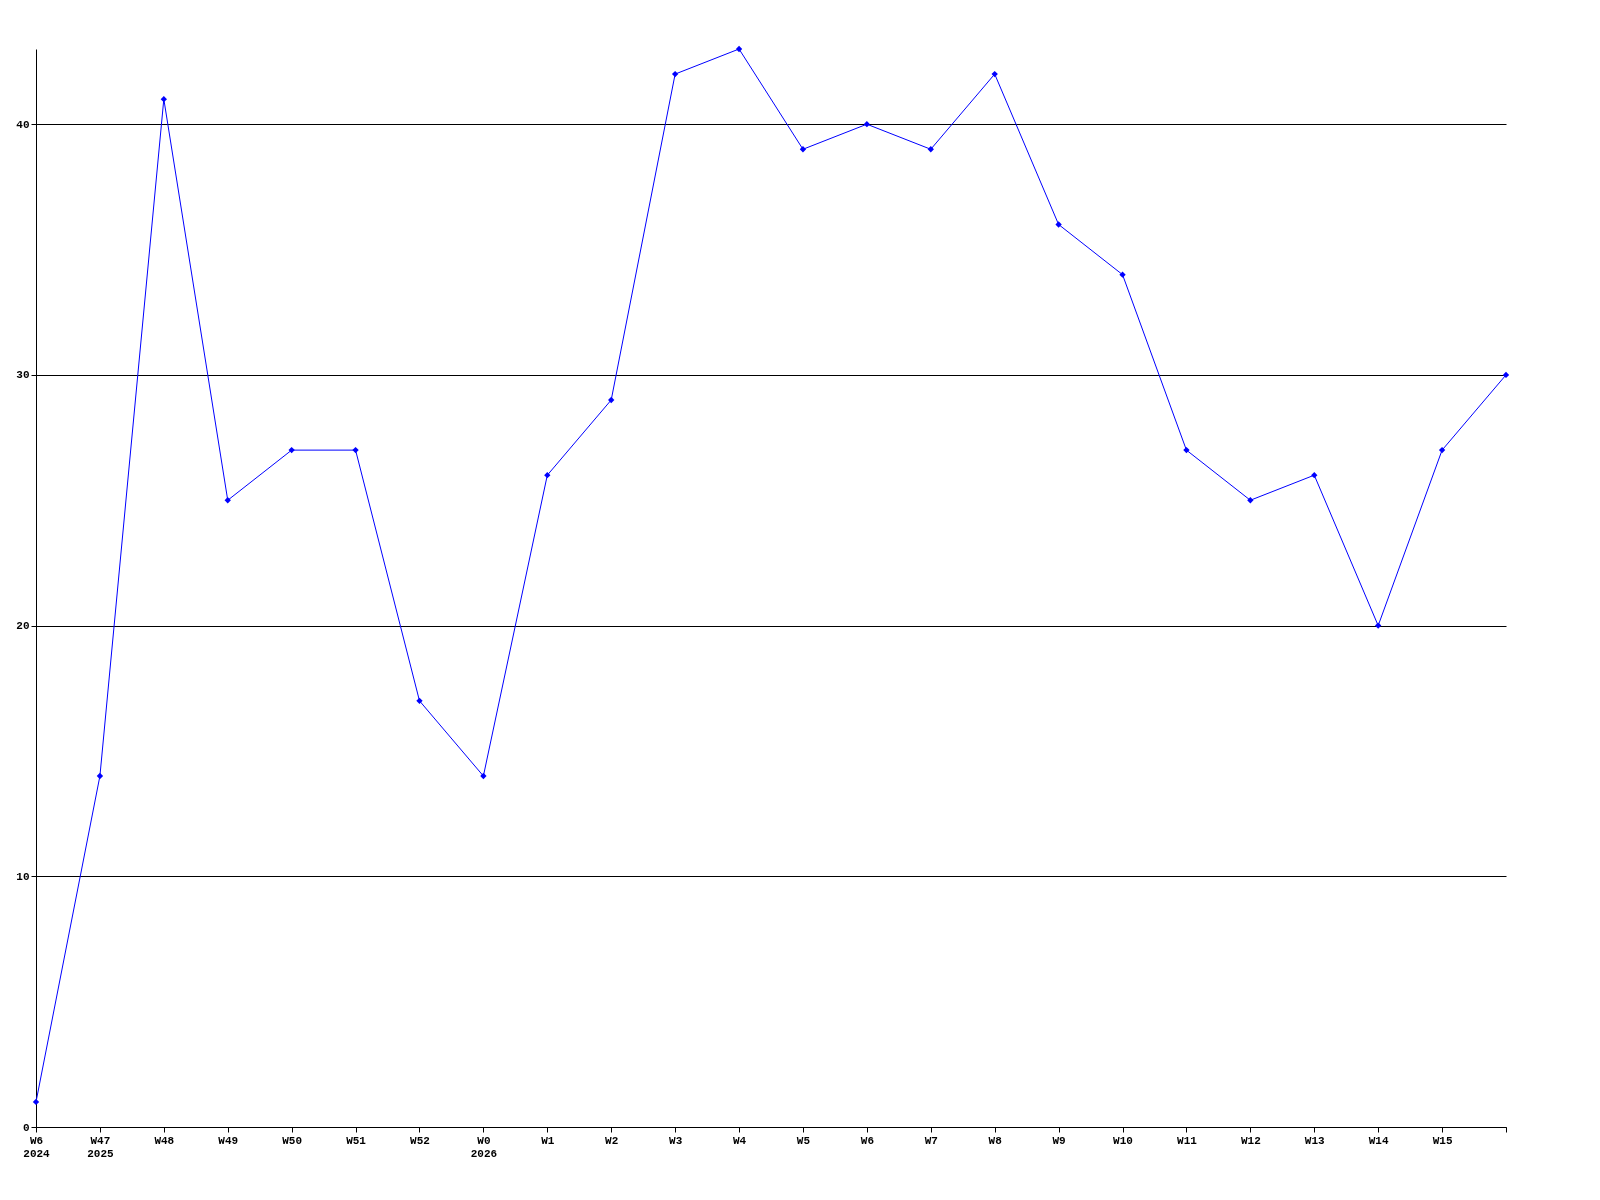 This screenshot has width=1600, height=1200. I want to click on x-tick-label: W2, so click(612, 1140).